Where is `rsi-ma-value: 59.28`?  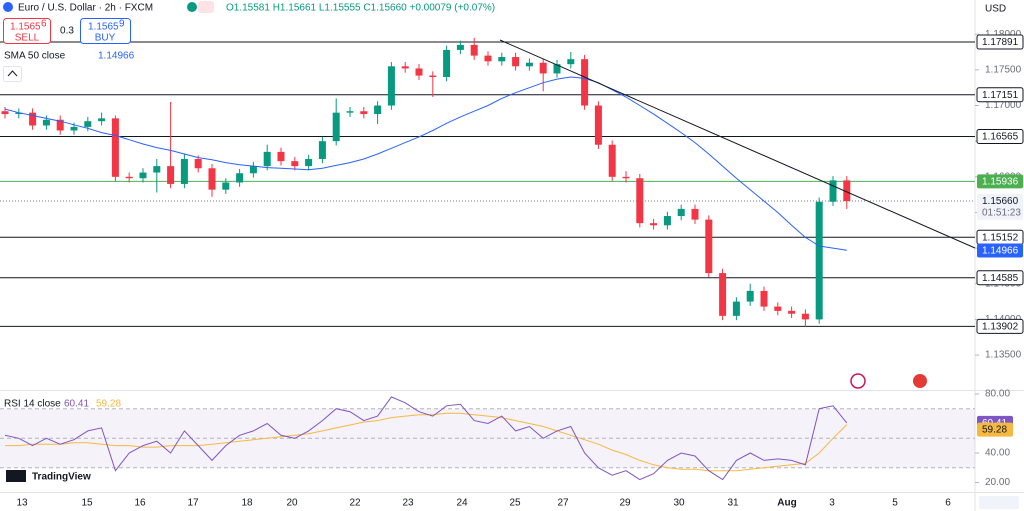
rsi-ma-value: 59.28 is located at coordinates (994, 430).